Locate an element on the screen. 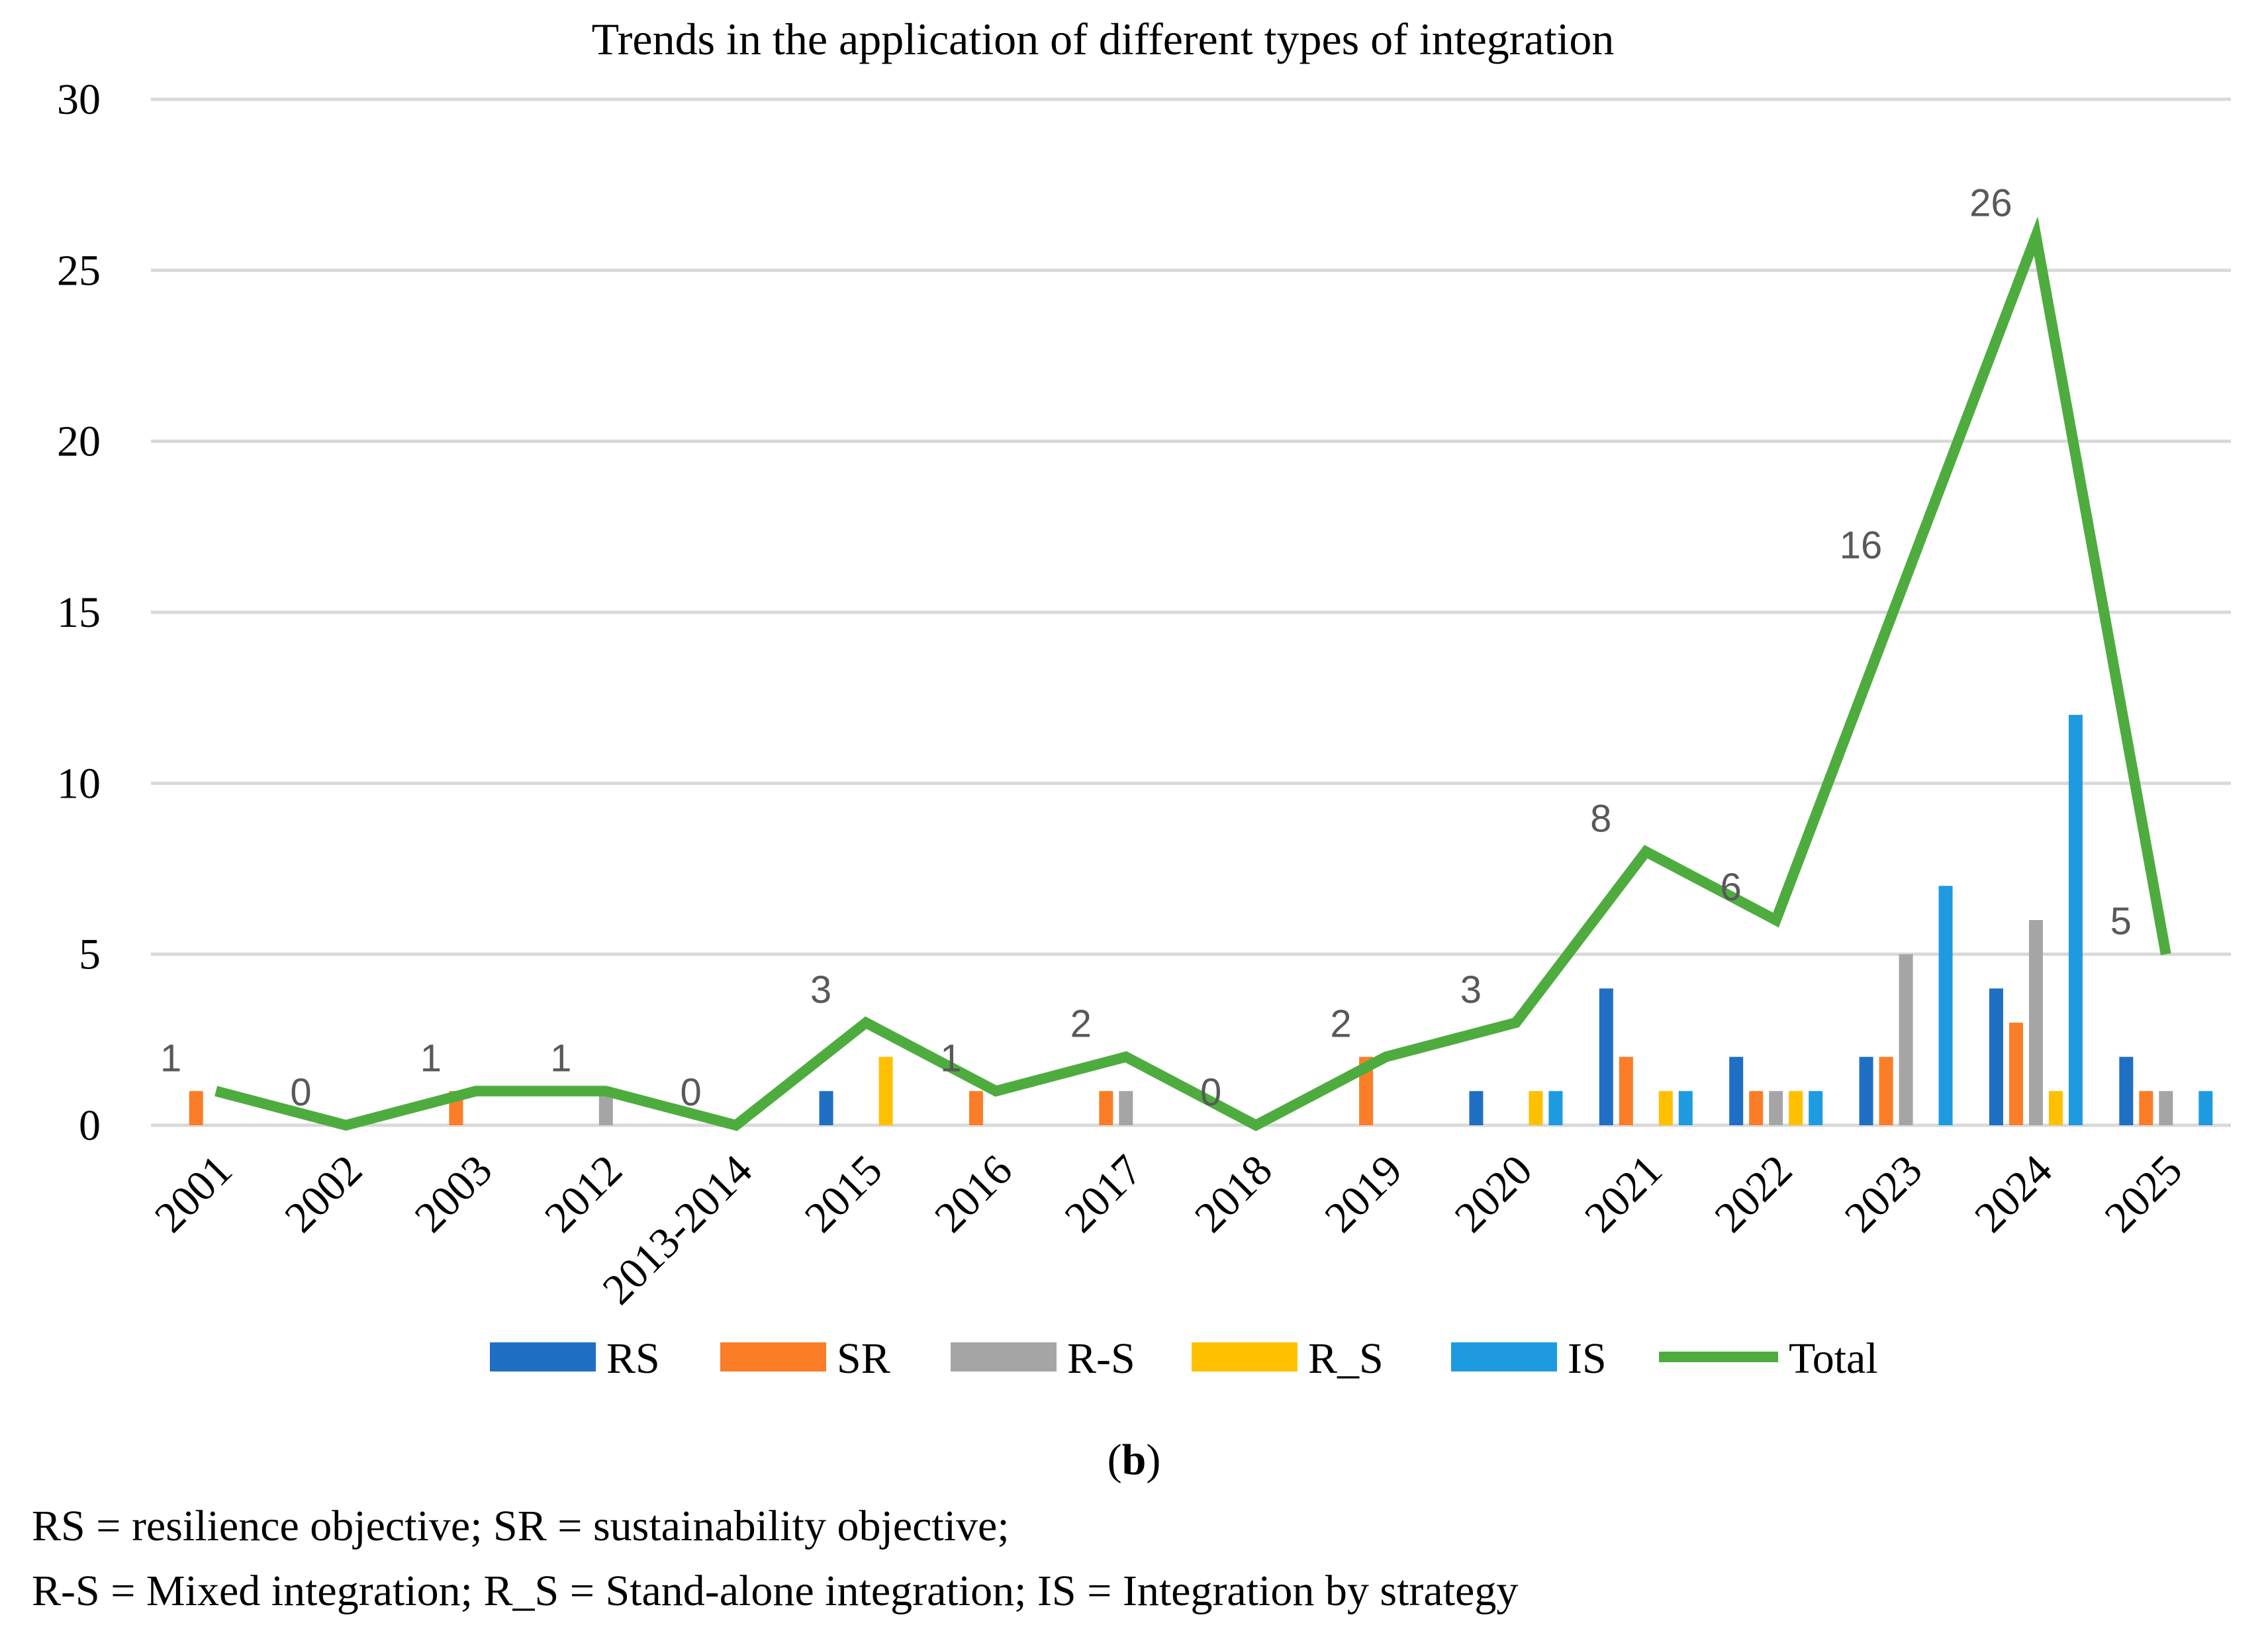 Image resolution: width=2268 pixels, height=1625 pixels. x-tick-label-2001: 2001 is located at coordinates (194, 1194).